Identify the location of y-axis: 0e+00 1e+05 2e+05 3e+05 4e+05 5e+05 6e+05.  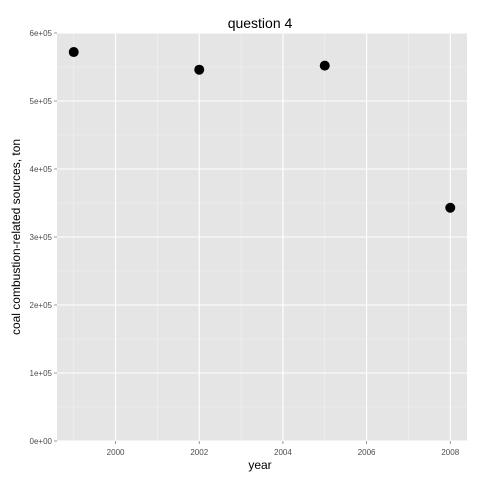
(43, 237).